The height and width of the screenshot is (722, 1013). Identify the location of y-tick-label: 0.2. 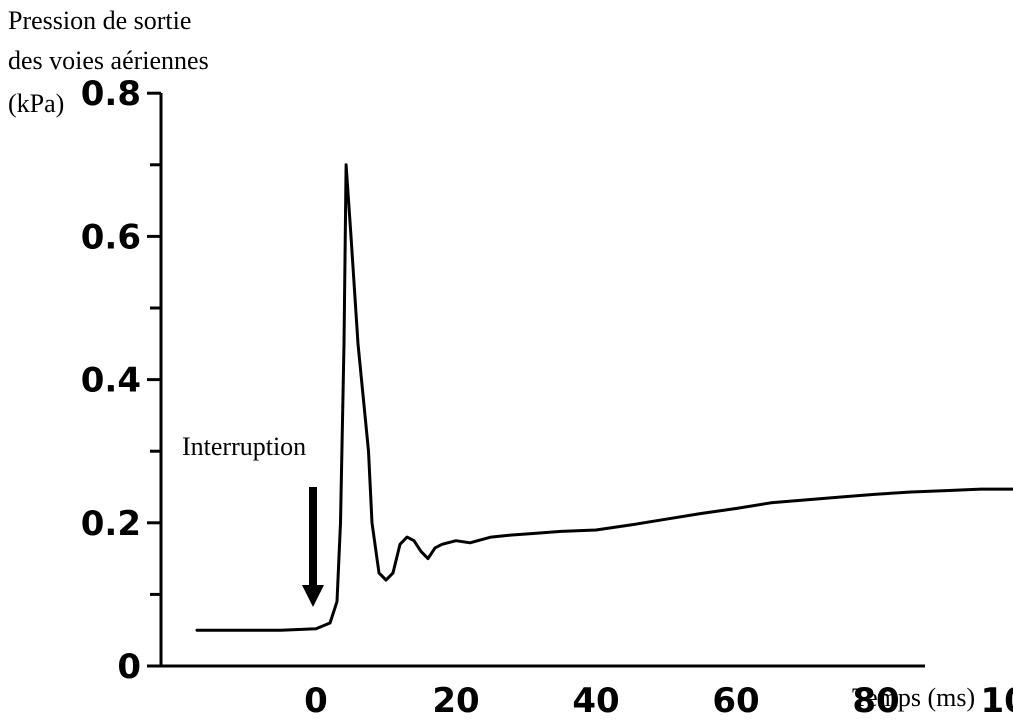
(111, 524).